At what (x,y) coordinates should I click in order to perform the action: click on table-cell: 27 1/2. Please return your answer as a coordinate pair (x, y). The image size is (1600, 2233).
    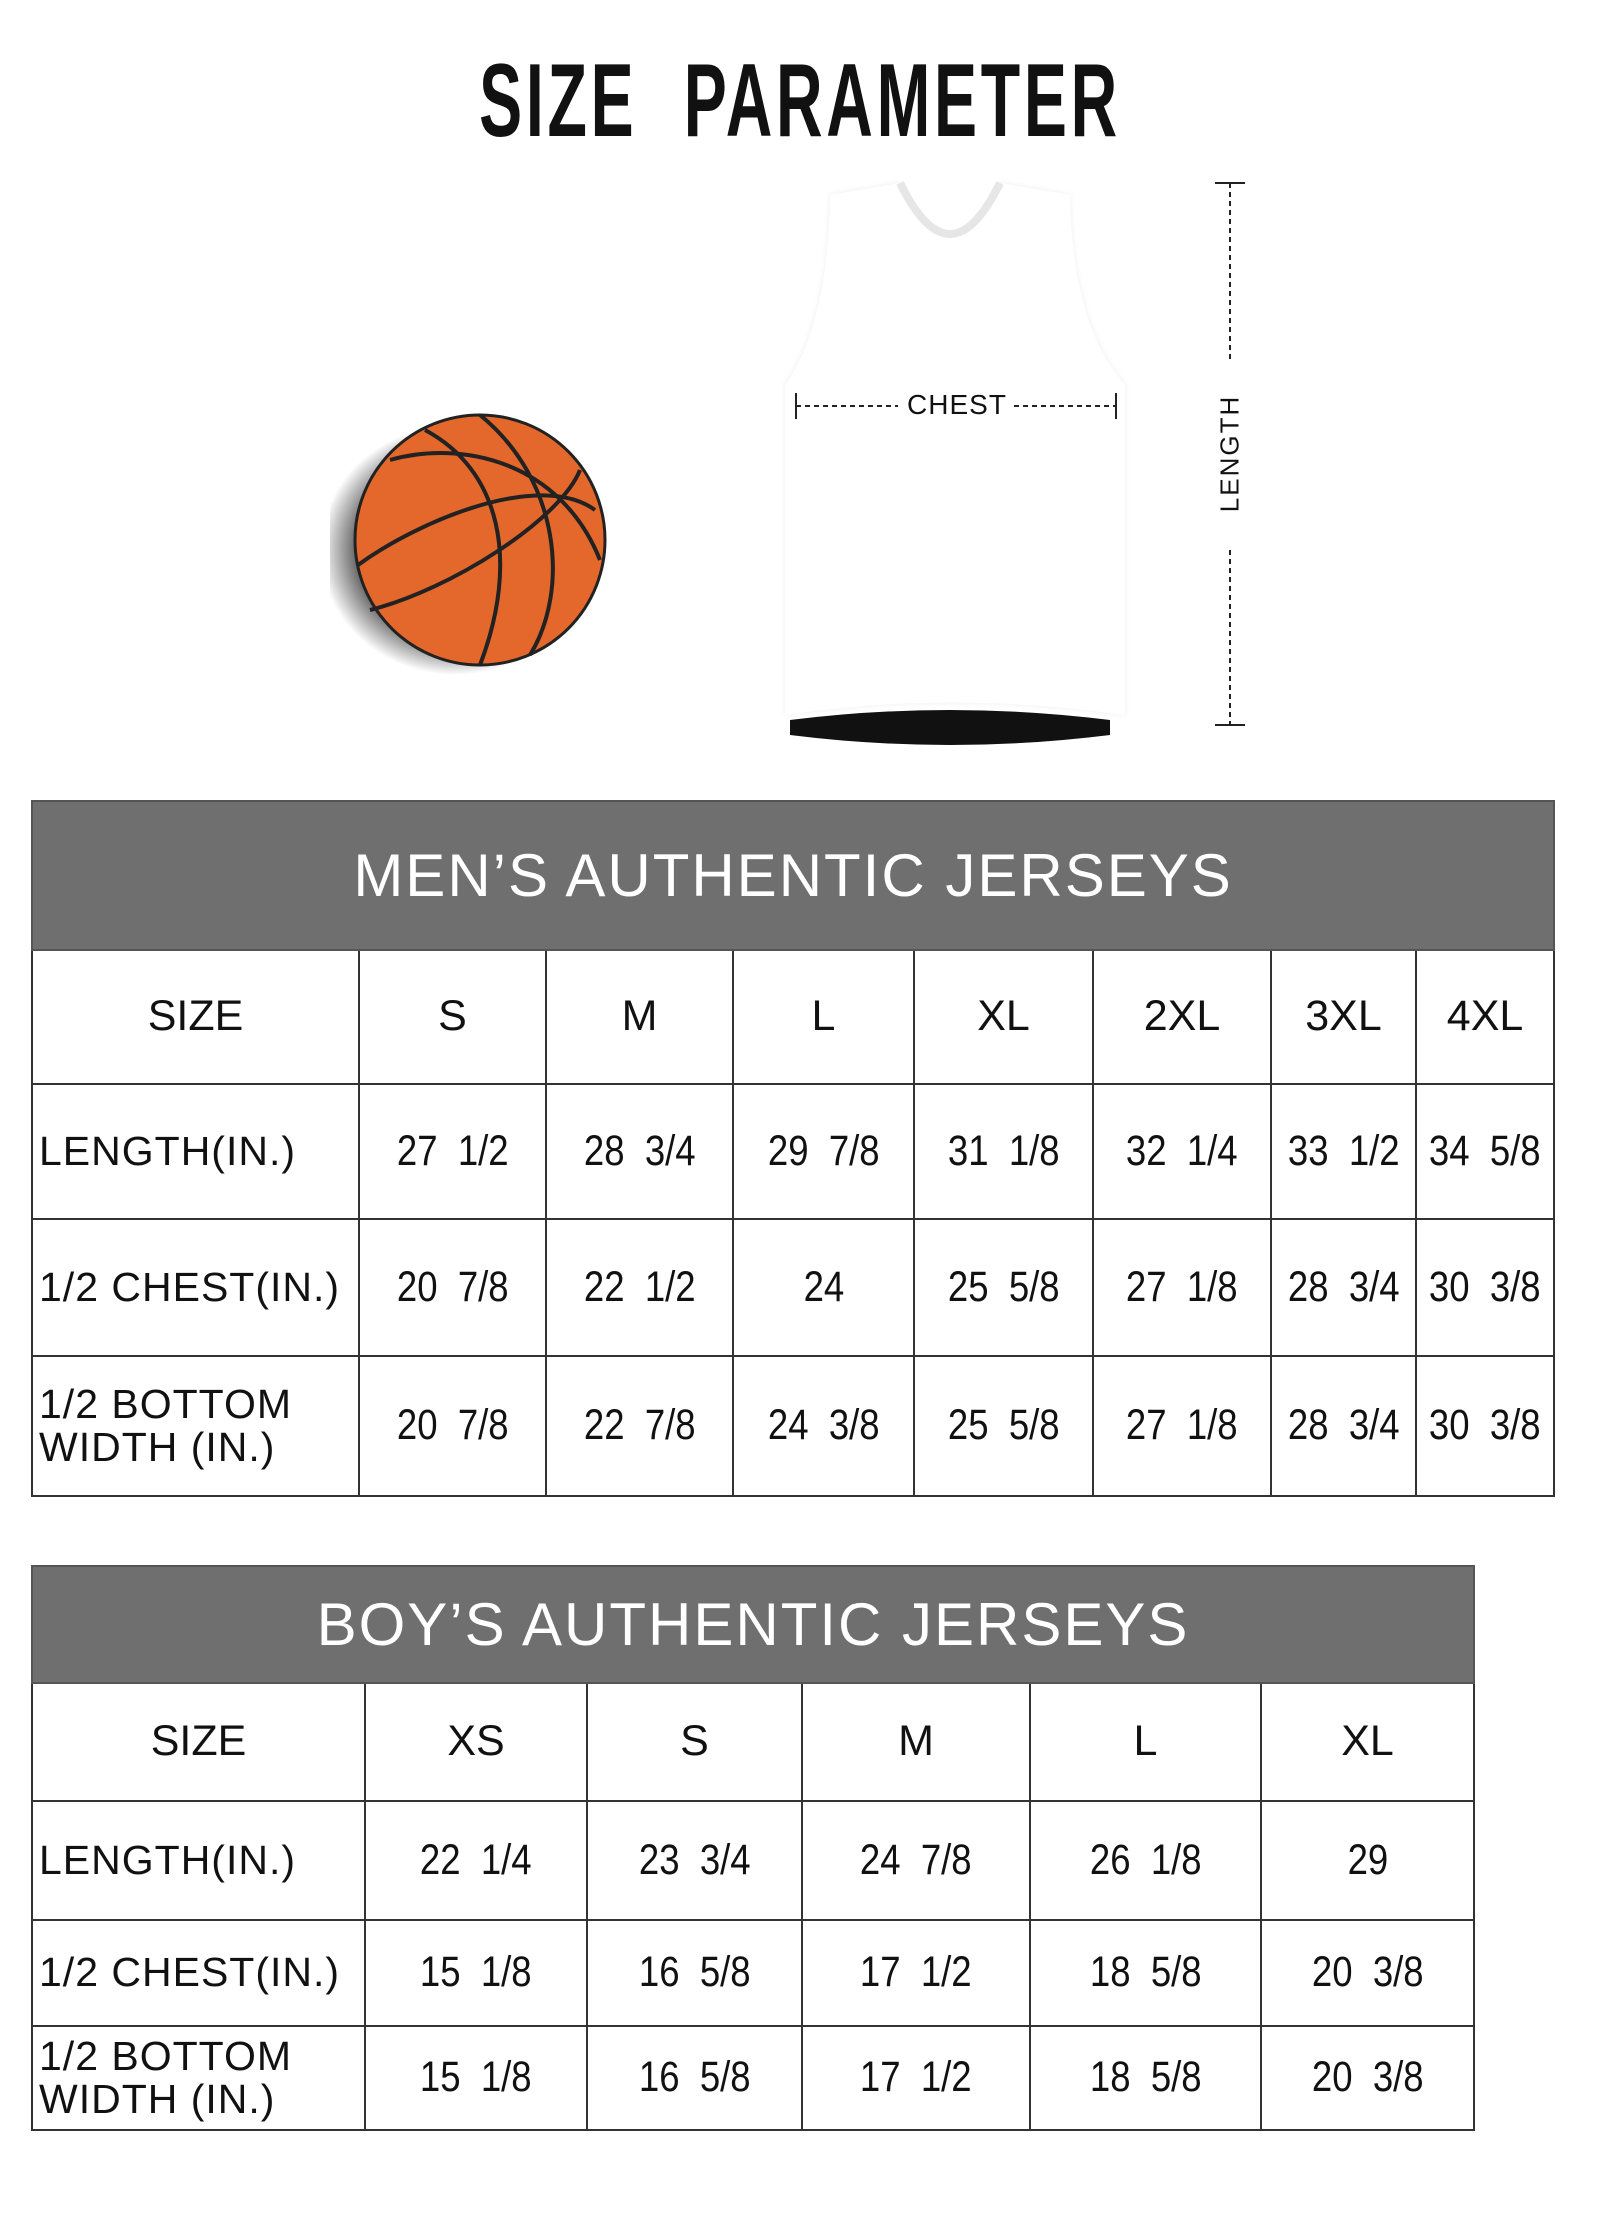
    Looking at the image, I should click on (452, 1151).